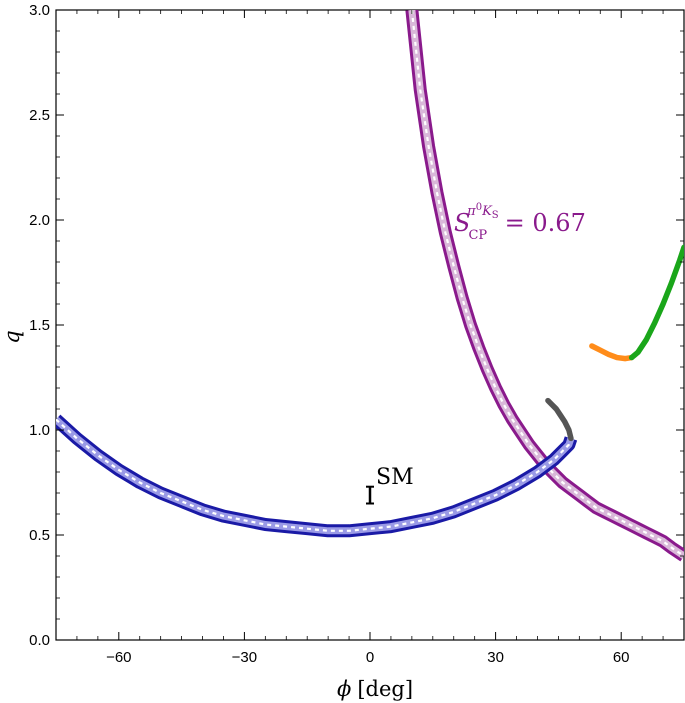 The image size is (685, 703). What do you see at coordinates (385, 689) in the screenshot?
I see `x-axis-unit: [deg]` at bounding box center [385, 689].